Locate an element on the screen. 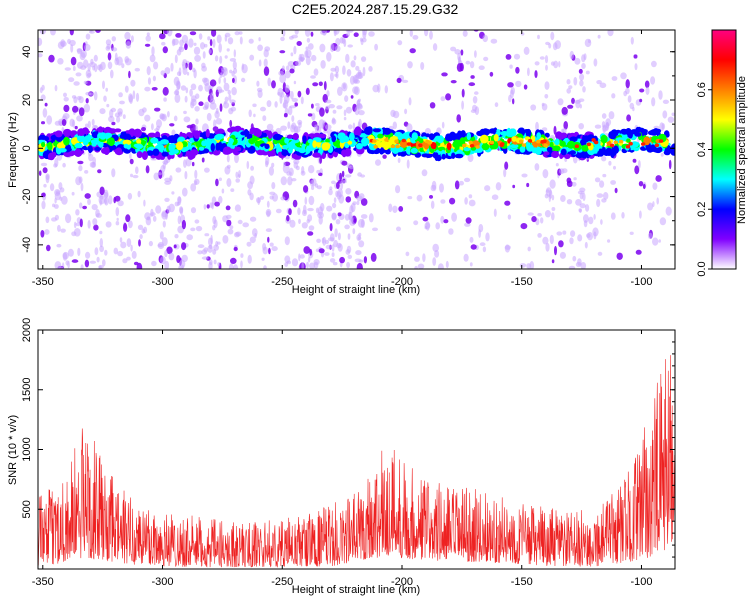 This screenshot has height=600, width=750. x-tick-label: -350 is located at coordinates (43, 282).